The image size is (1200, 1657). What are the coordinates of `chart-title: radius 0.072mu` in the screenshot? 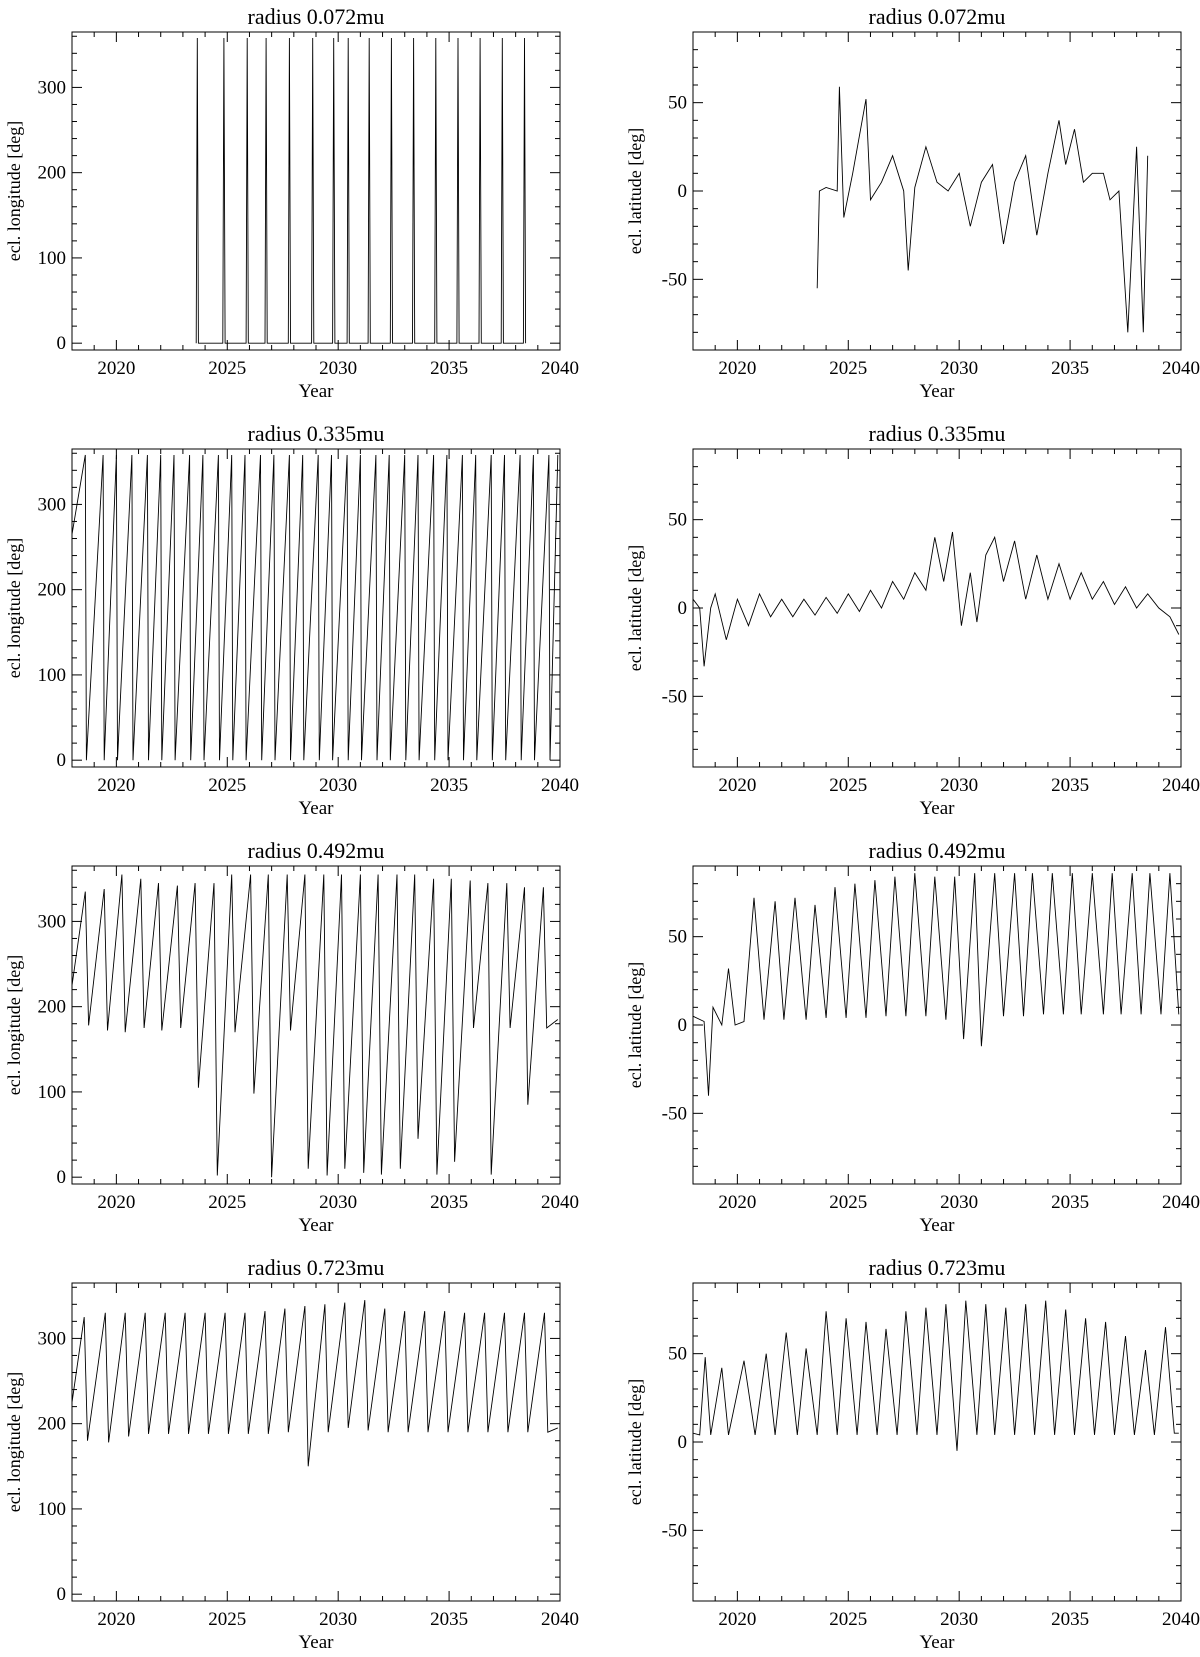 It's located at (316, 16).